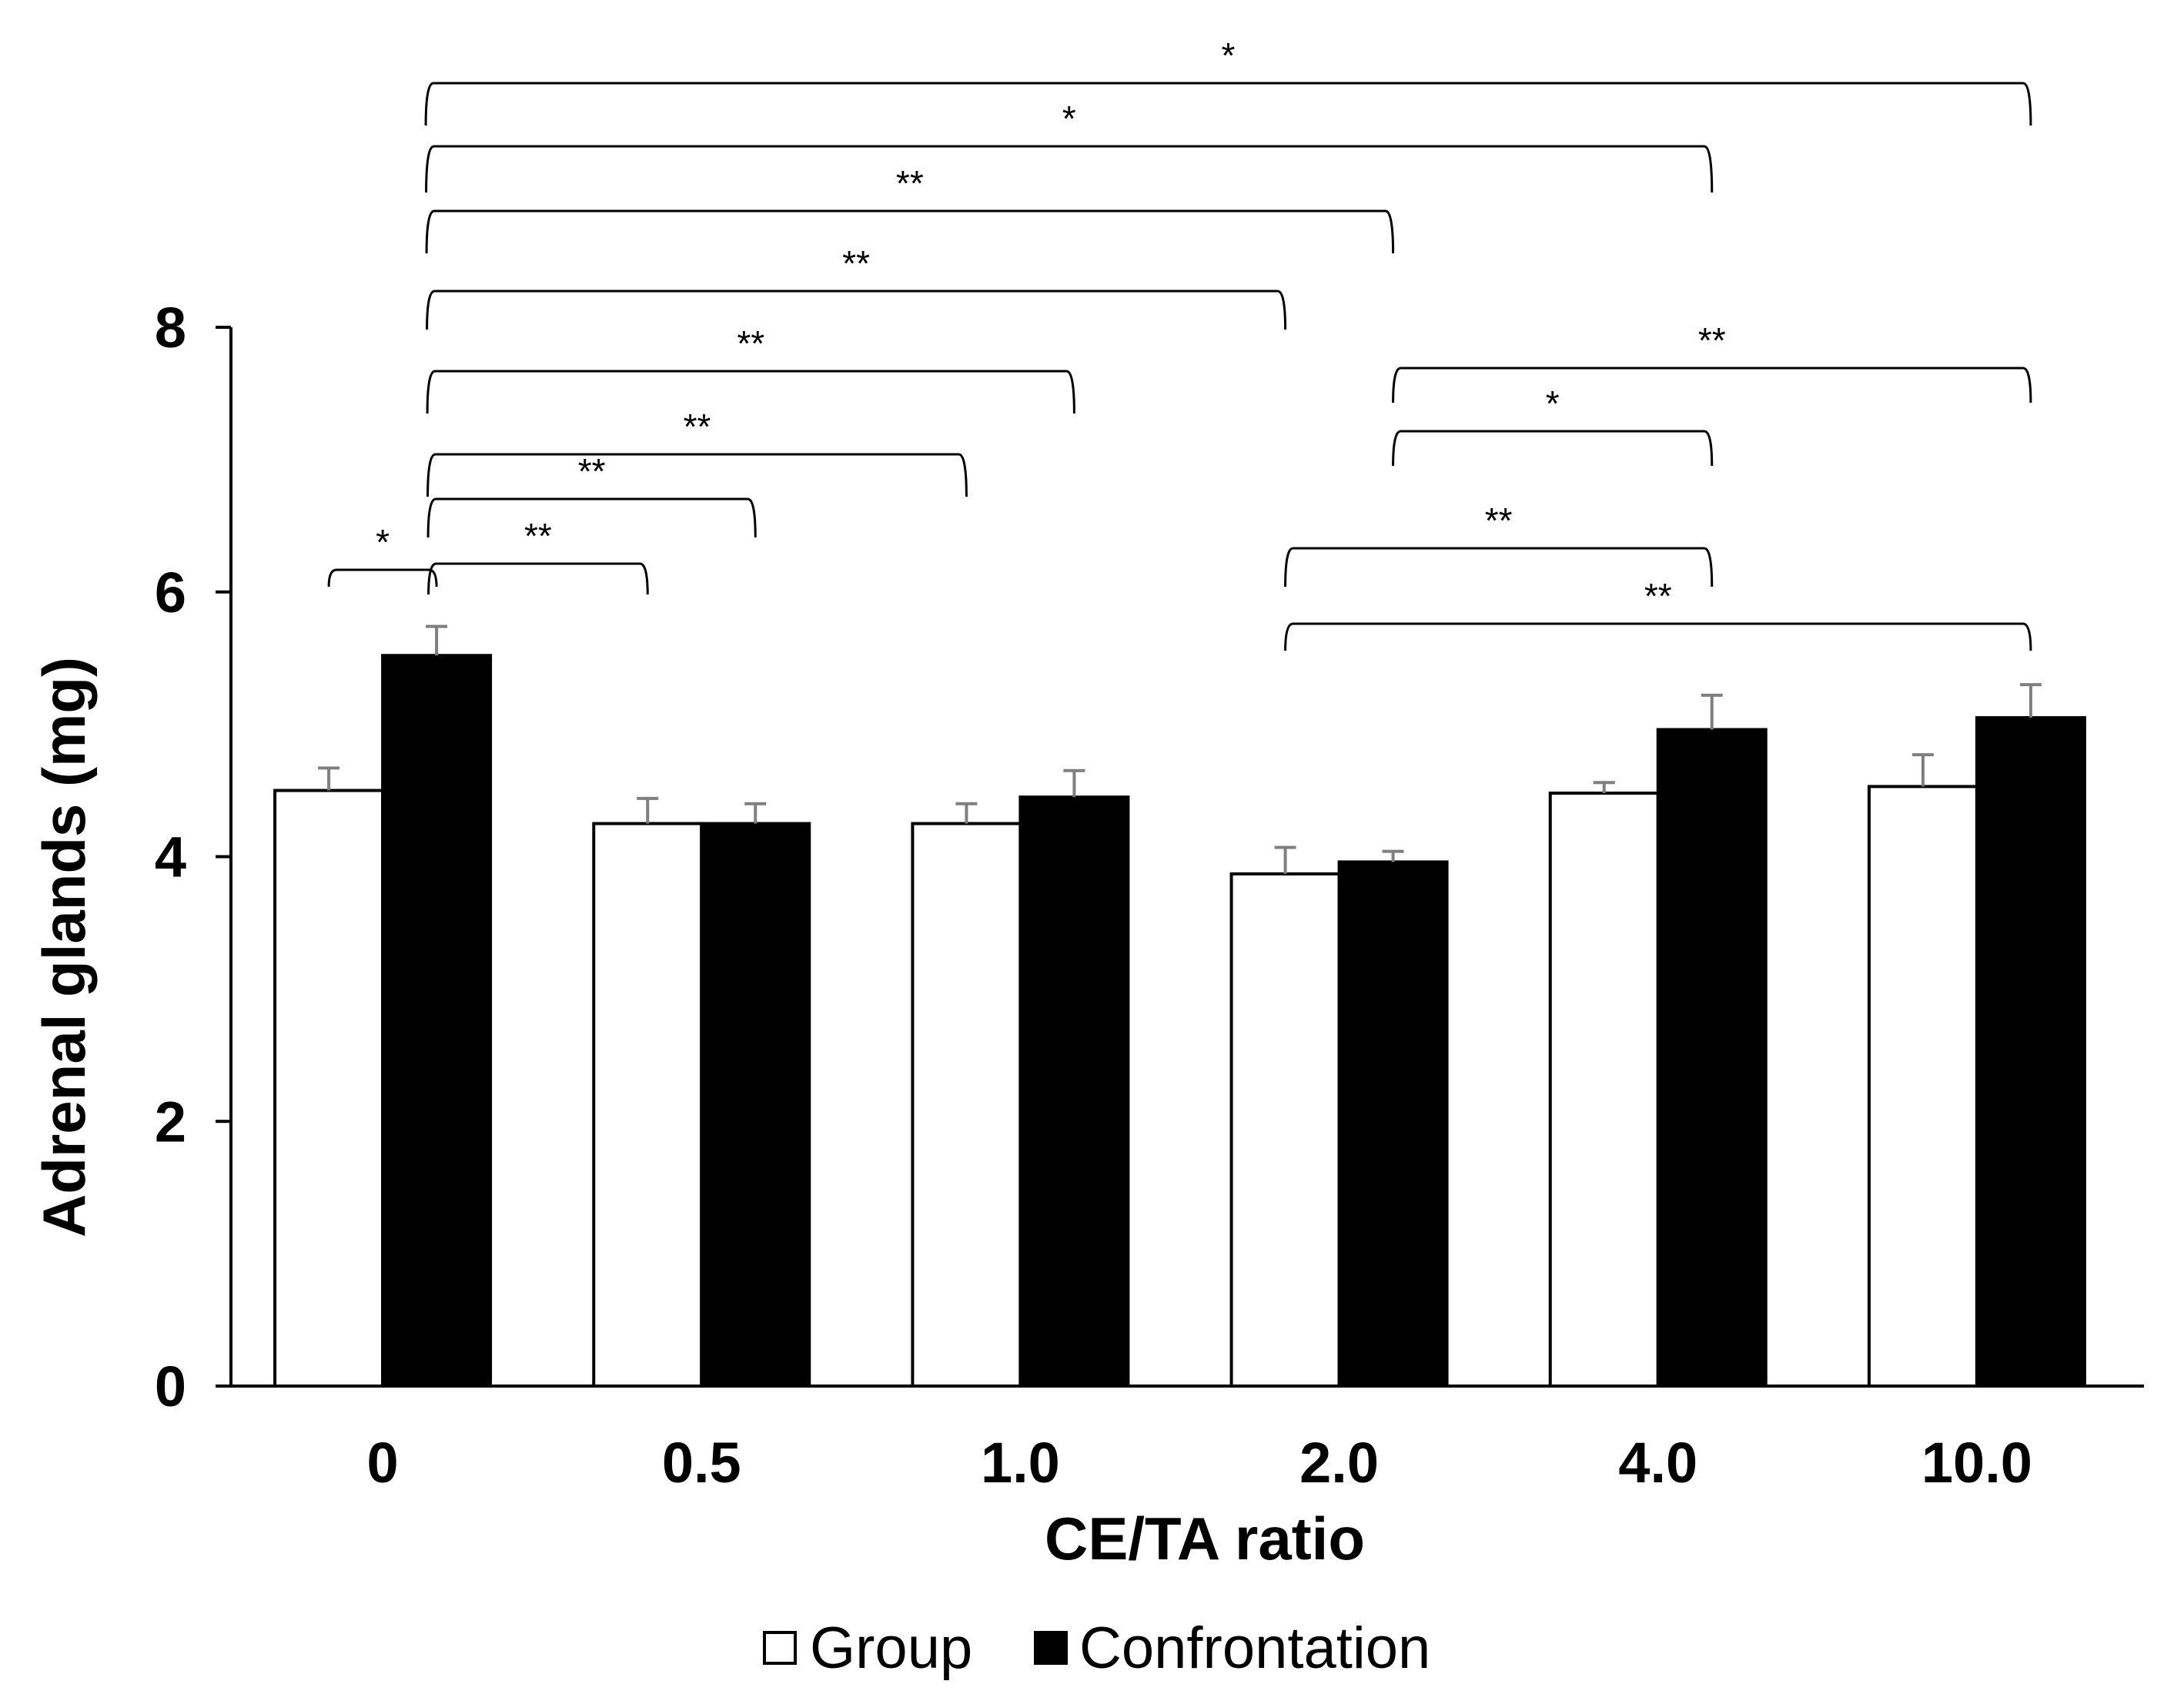  What do you see at coordinates (1604, 1090) in the screenshot?
I see `bar-group-4.0` at bounding box center [1604, 1090].